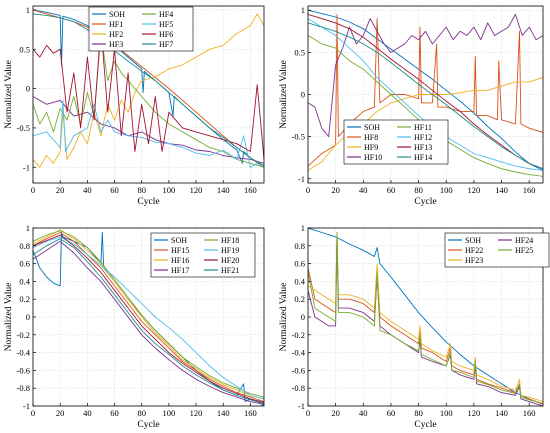 The width and height of the screenshot is (550, 433). Describe the element at coordinates (166, 24) in the screenshot. I see `legend-label-hf5: HF5` at that location.